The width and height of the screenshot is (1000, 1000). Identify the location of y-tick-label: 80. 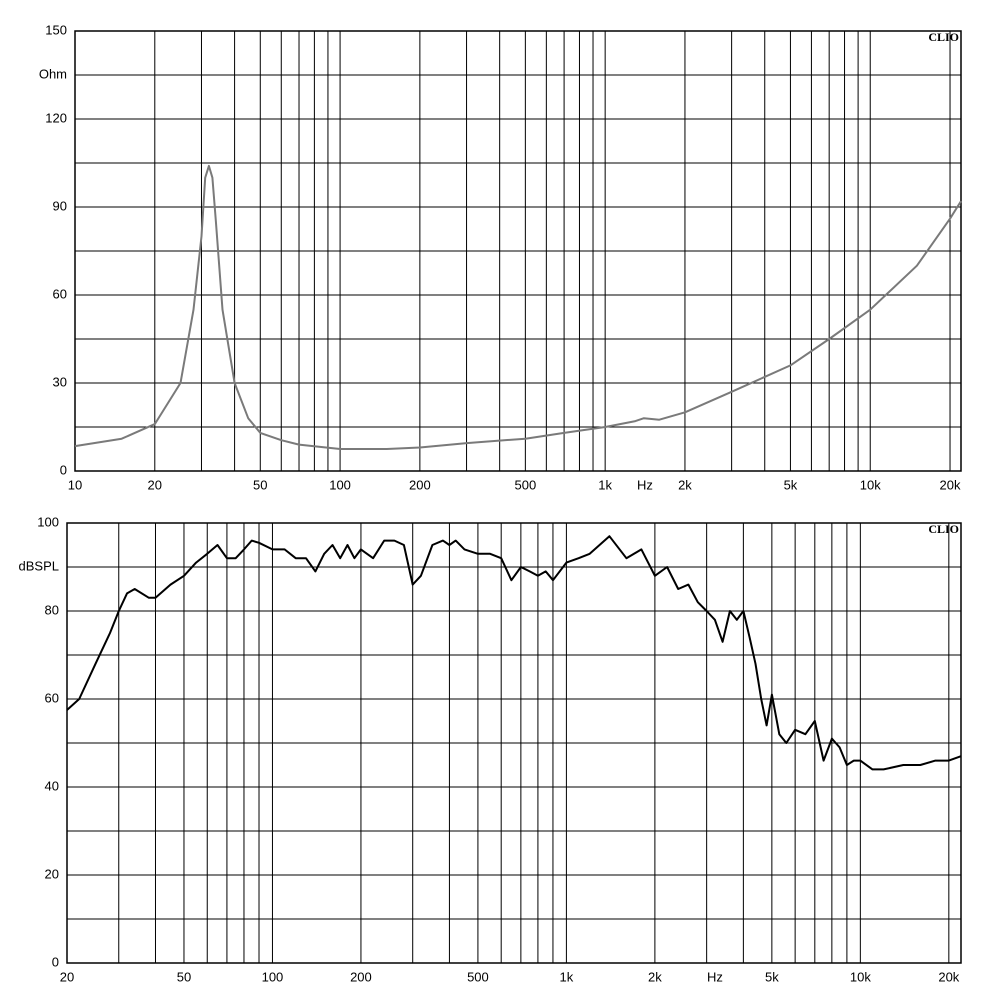
(52, 609).